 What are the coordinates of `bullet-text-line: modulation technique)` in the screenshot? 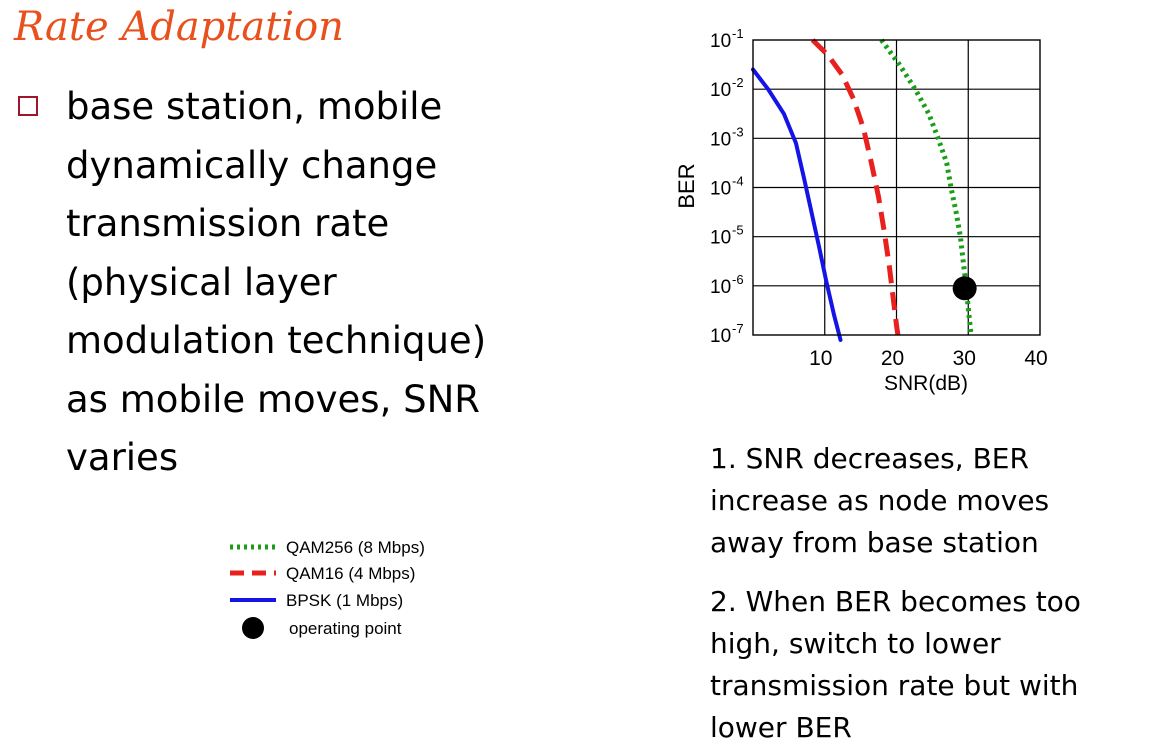 It's located at (276, 340).